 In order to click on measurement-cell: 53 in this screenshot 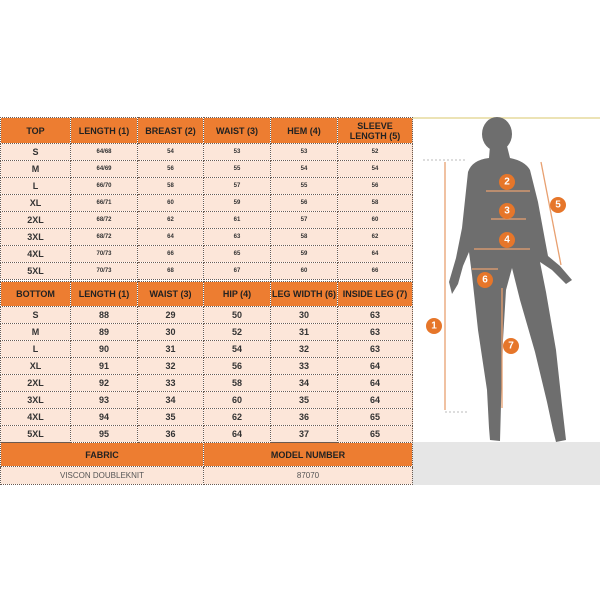, I will do `click(304, 152)`.